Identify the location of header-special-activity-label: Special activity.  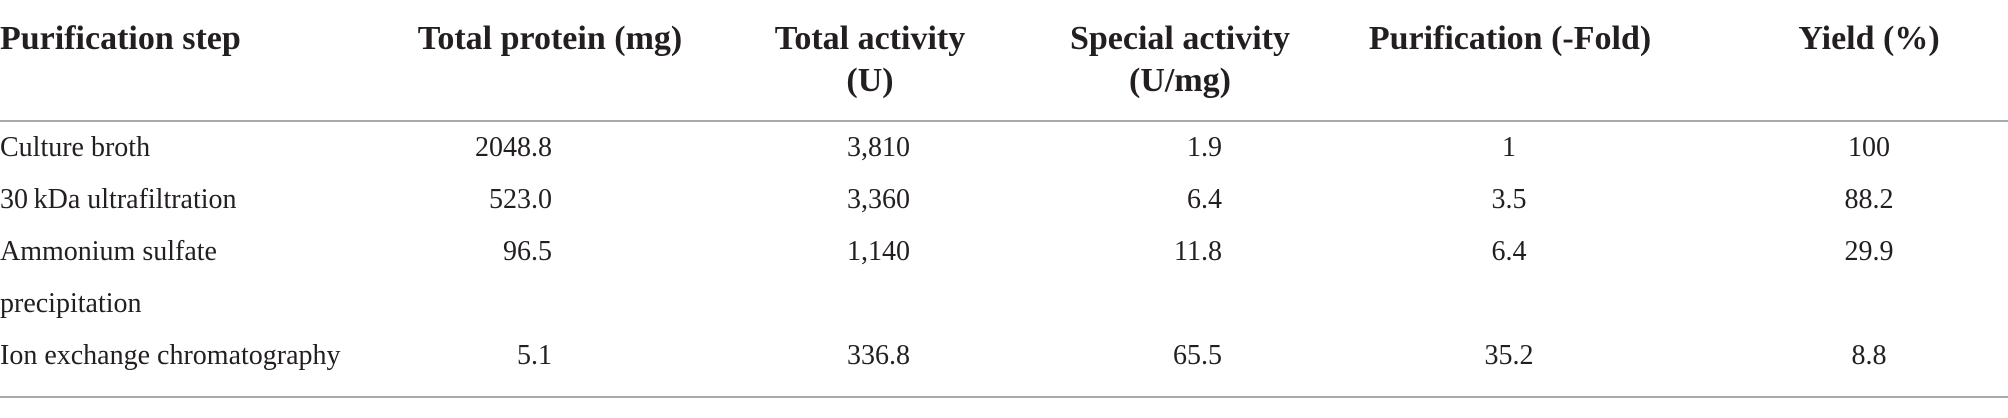
(1180, 38).